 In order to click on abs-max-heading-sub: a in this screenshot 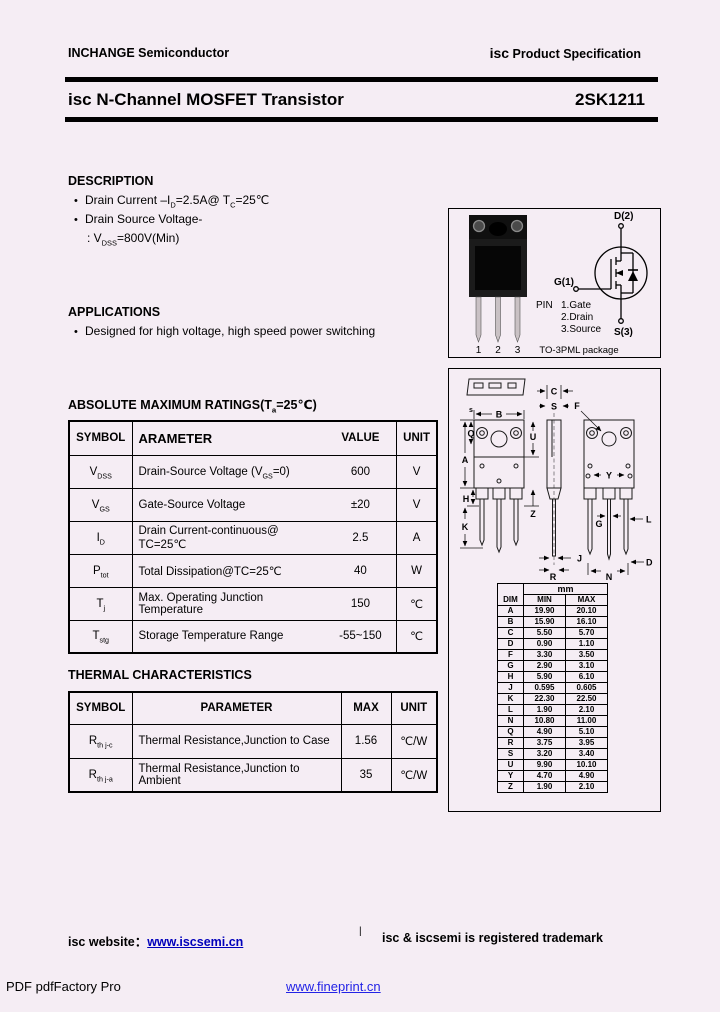, I will do `click(274, 410)`.